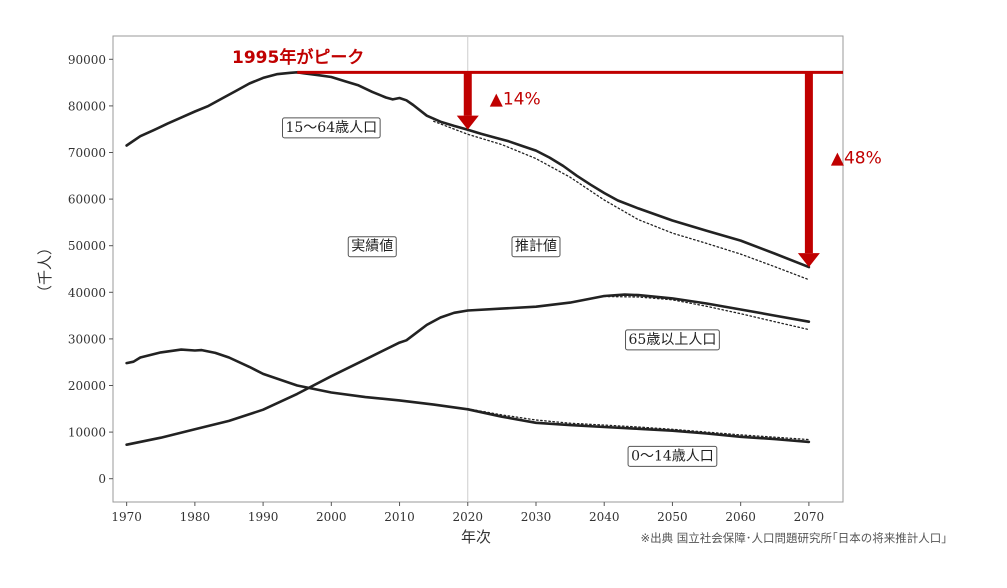  I want to click on boxed-label-0: 15〜64歳人口, so click(331, 128).